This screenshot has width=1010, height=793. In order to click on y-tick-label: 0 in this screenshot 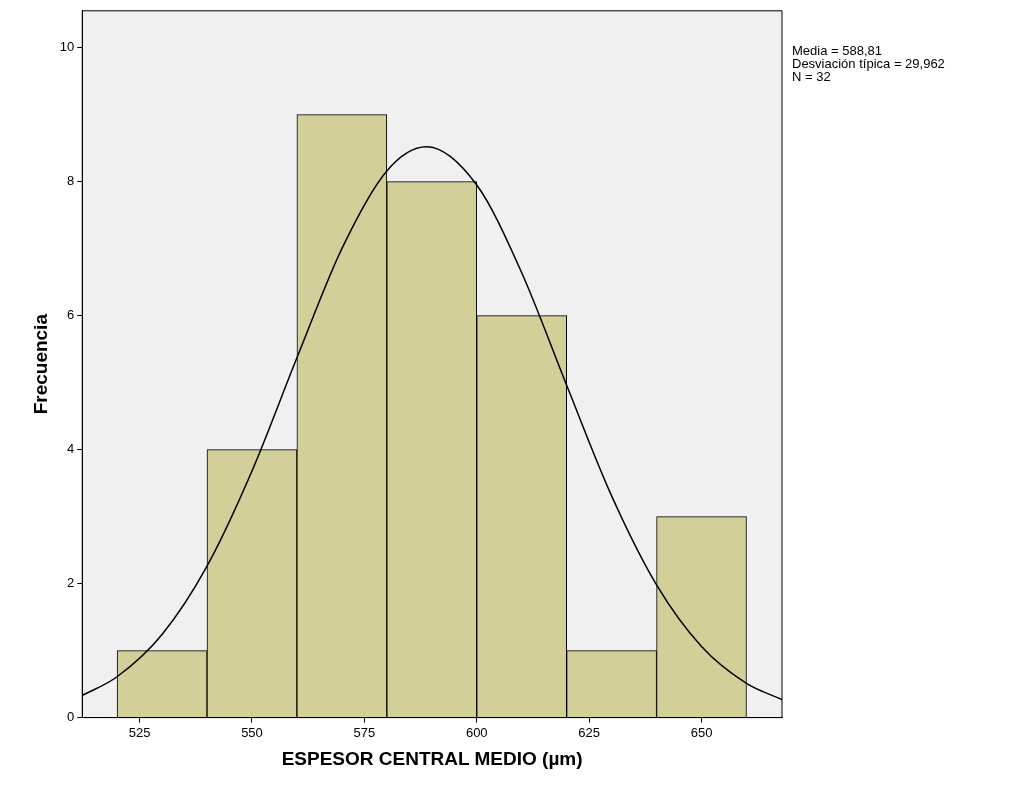, I will do `click(71, 717)`.